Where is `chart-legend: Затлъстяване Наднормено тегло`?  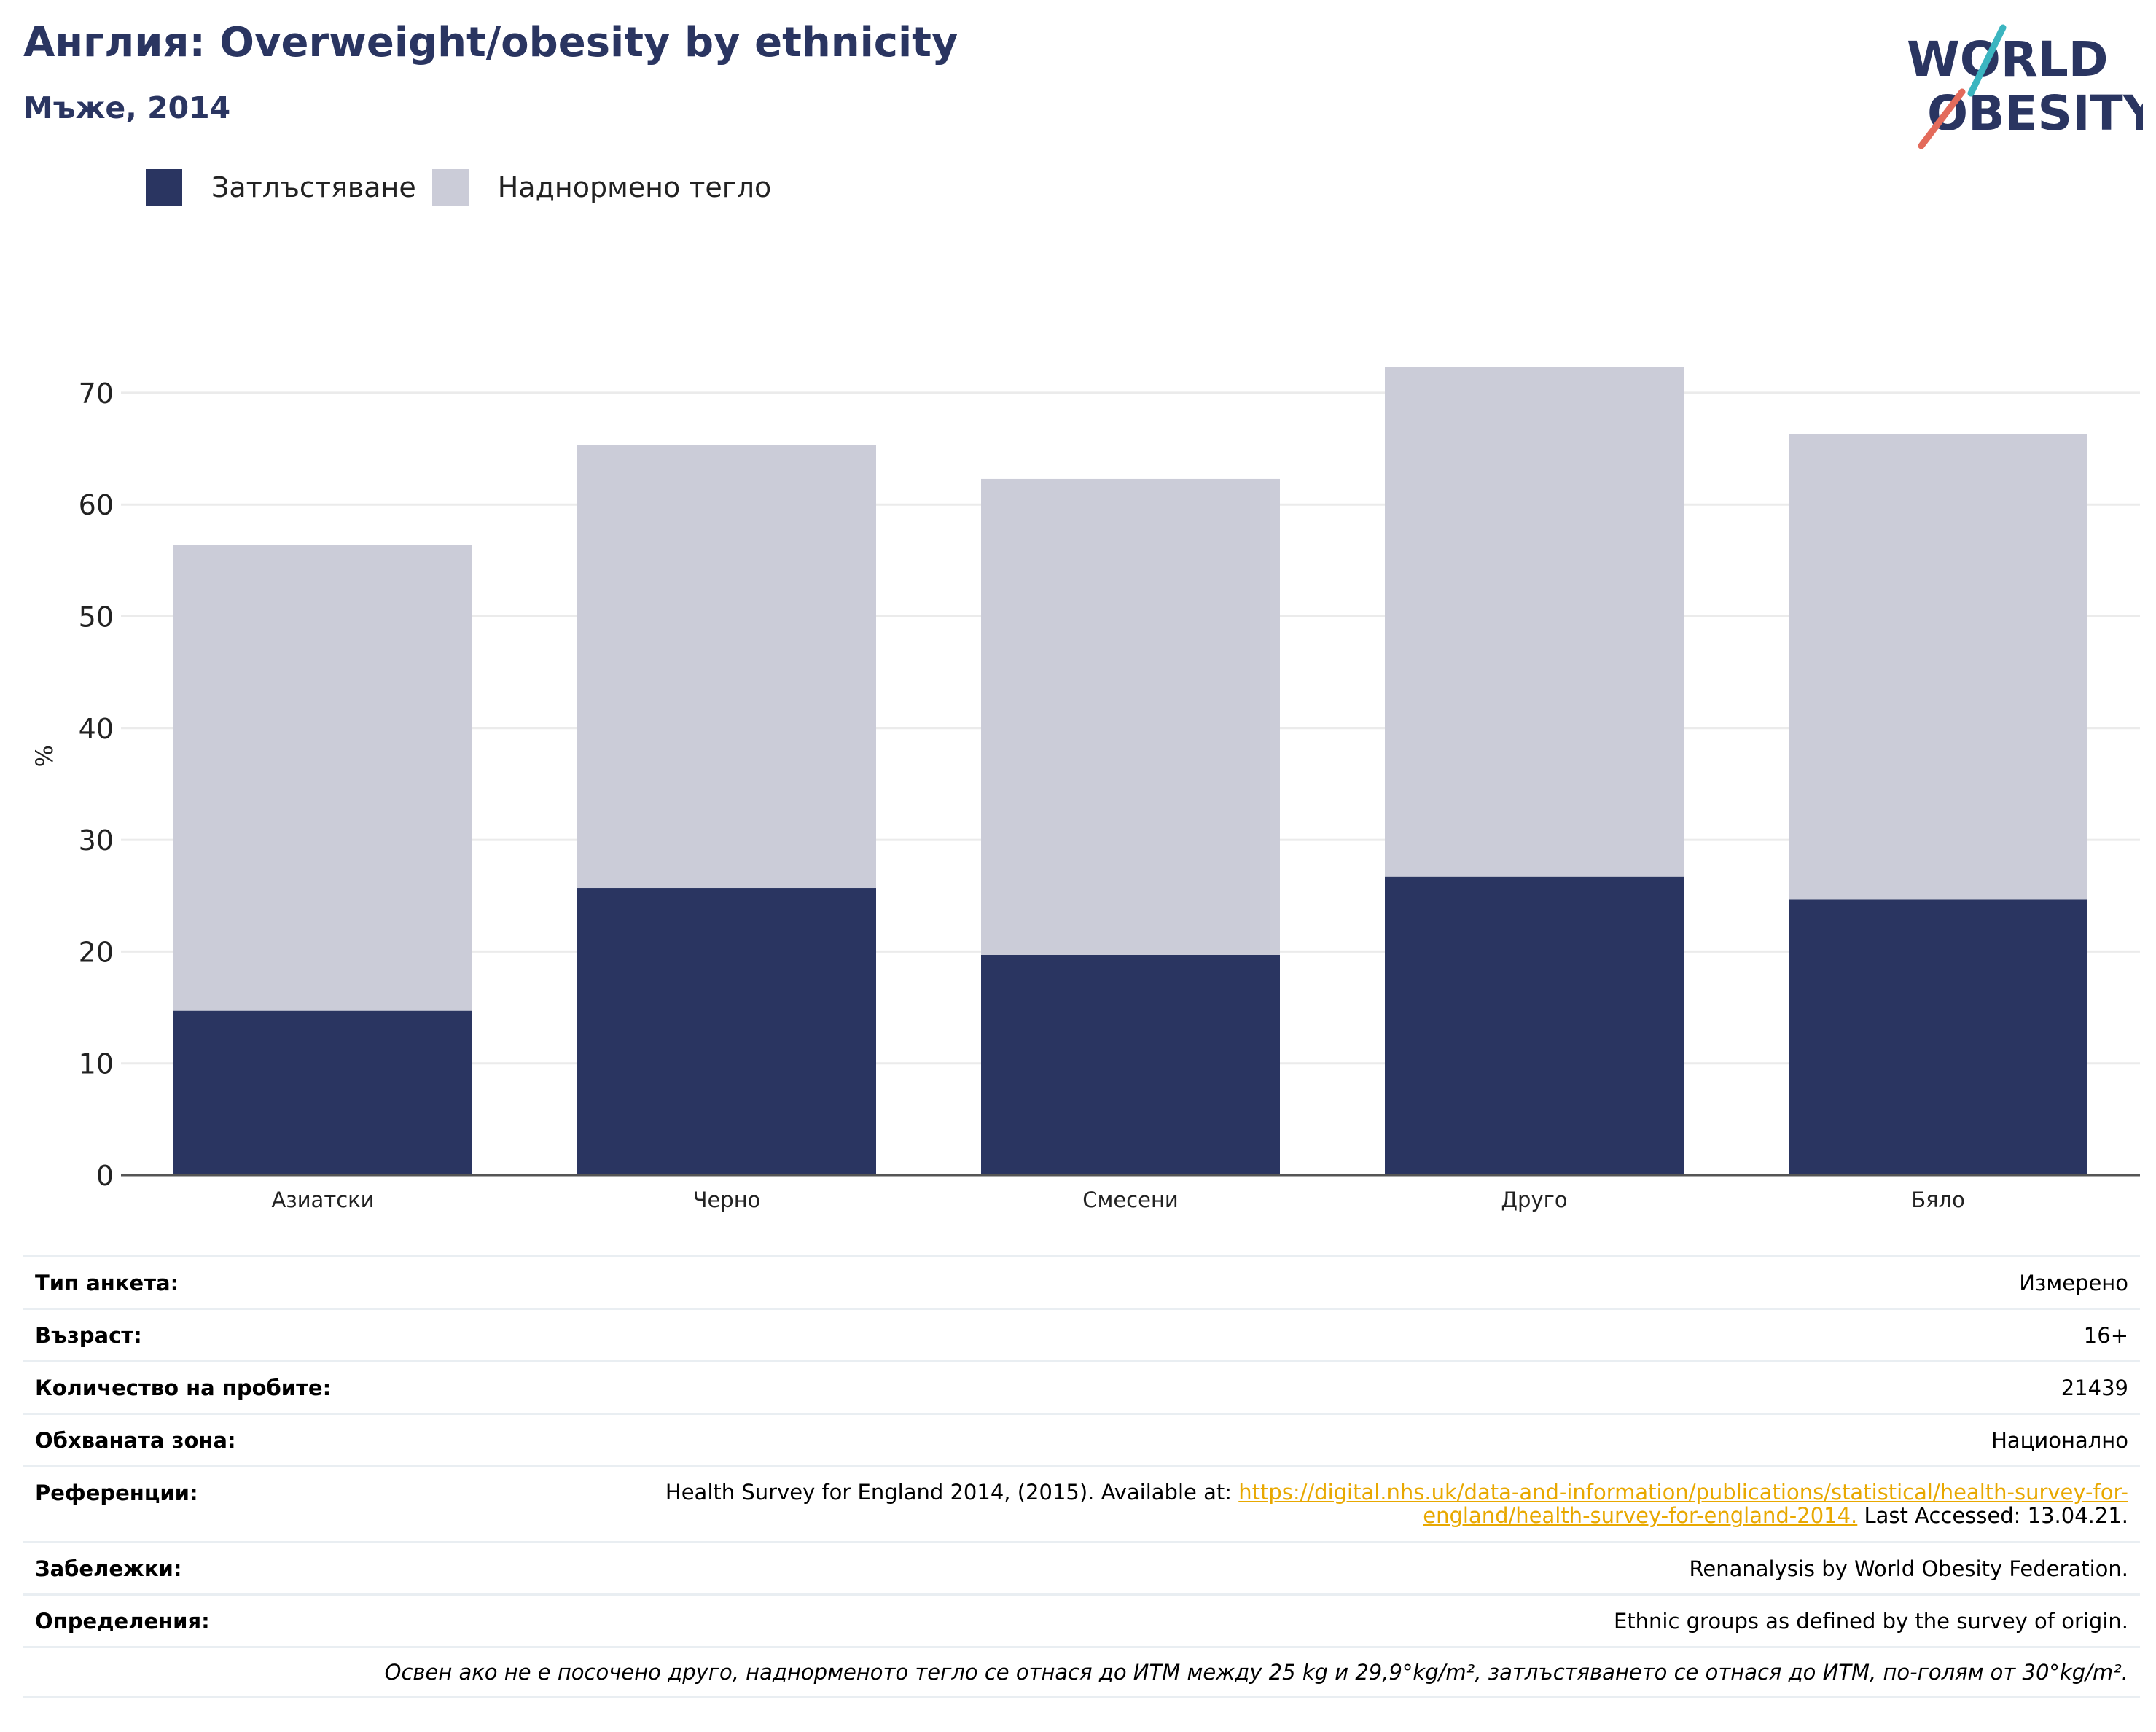 chart-legend: Затлъстяване Наднормено тегло is located at coordinates (467, 187).